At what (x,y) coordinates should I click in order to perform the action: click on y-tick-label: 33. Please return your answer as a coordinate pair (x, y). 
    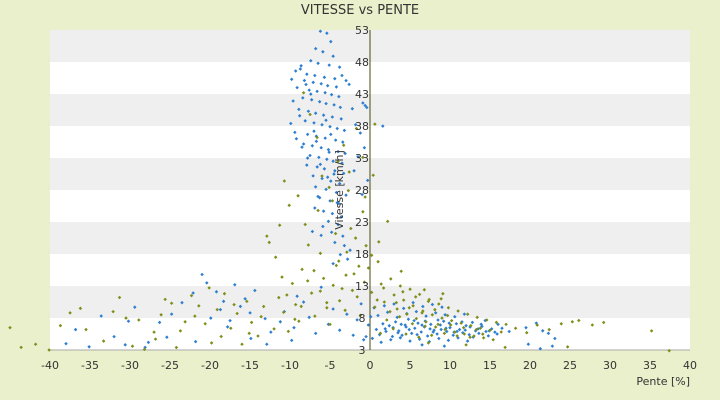
    Looking at the image, I should click on (362, 158).